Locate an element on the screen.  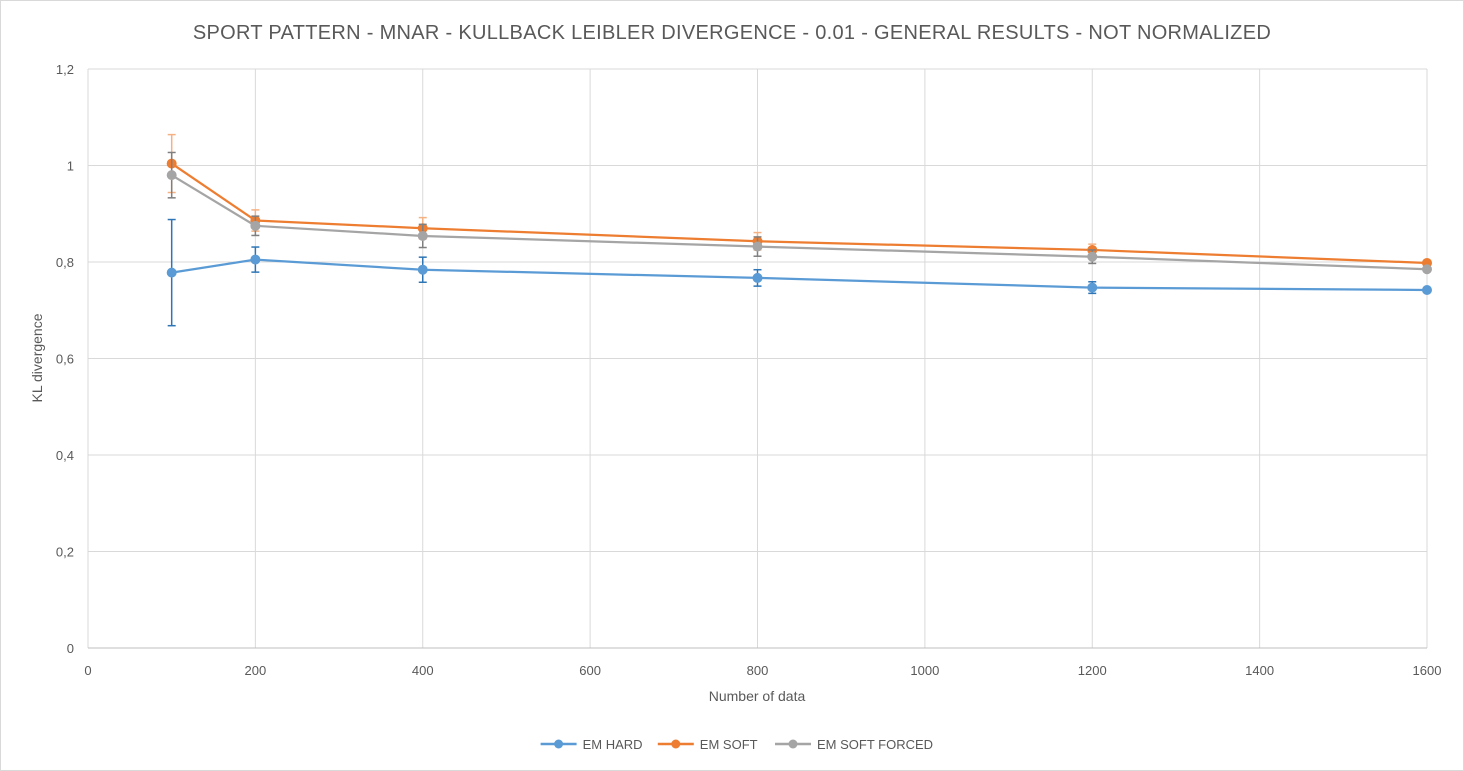
y-axis-title: KL divergence is located at coordinates (37, 357).